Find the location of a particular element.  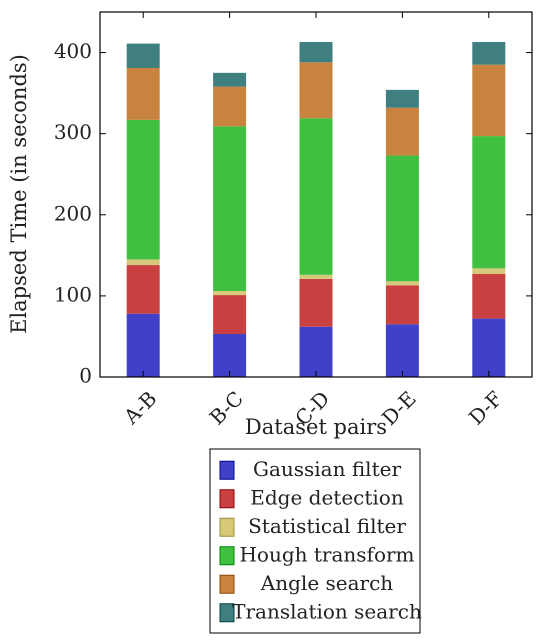

legend-frame is located at coordinates (315, 541).